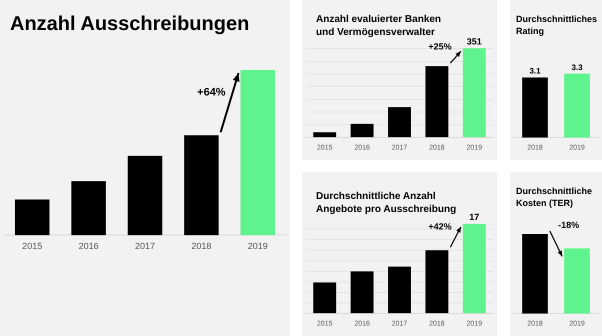 This screenshot has width=602, height=336. I want to click on chart-title: Durchschnittliche Anzahl Angebote pro Ausschreibung, so click(386, 203).